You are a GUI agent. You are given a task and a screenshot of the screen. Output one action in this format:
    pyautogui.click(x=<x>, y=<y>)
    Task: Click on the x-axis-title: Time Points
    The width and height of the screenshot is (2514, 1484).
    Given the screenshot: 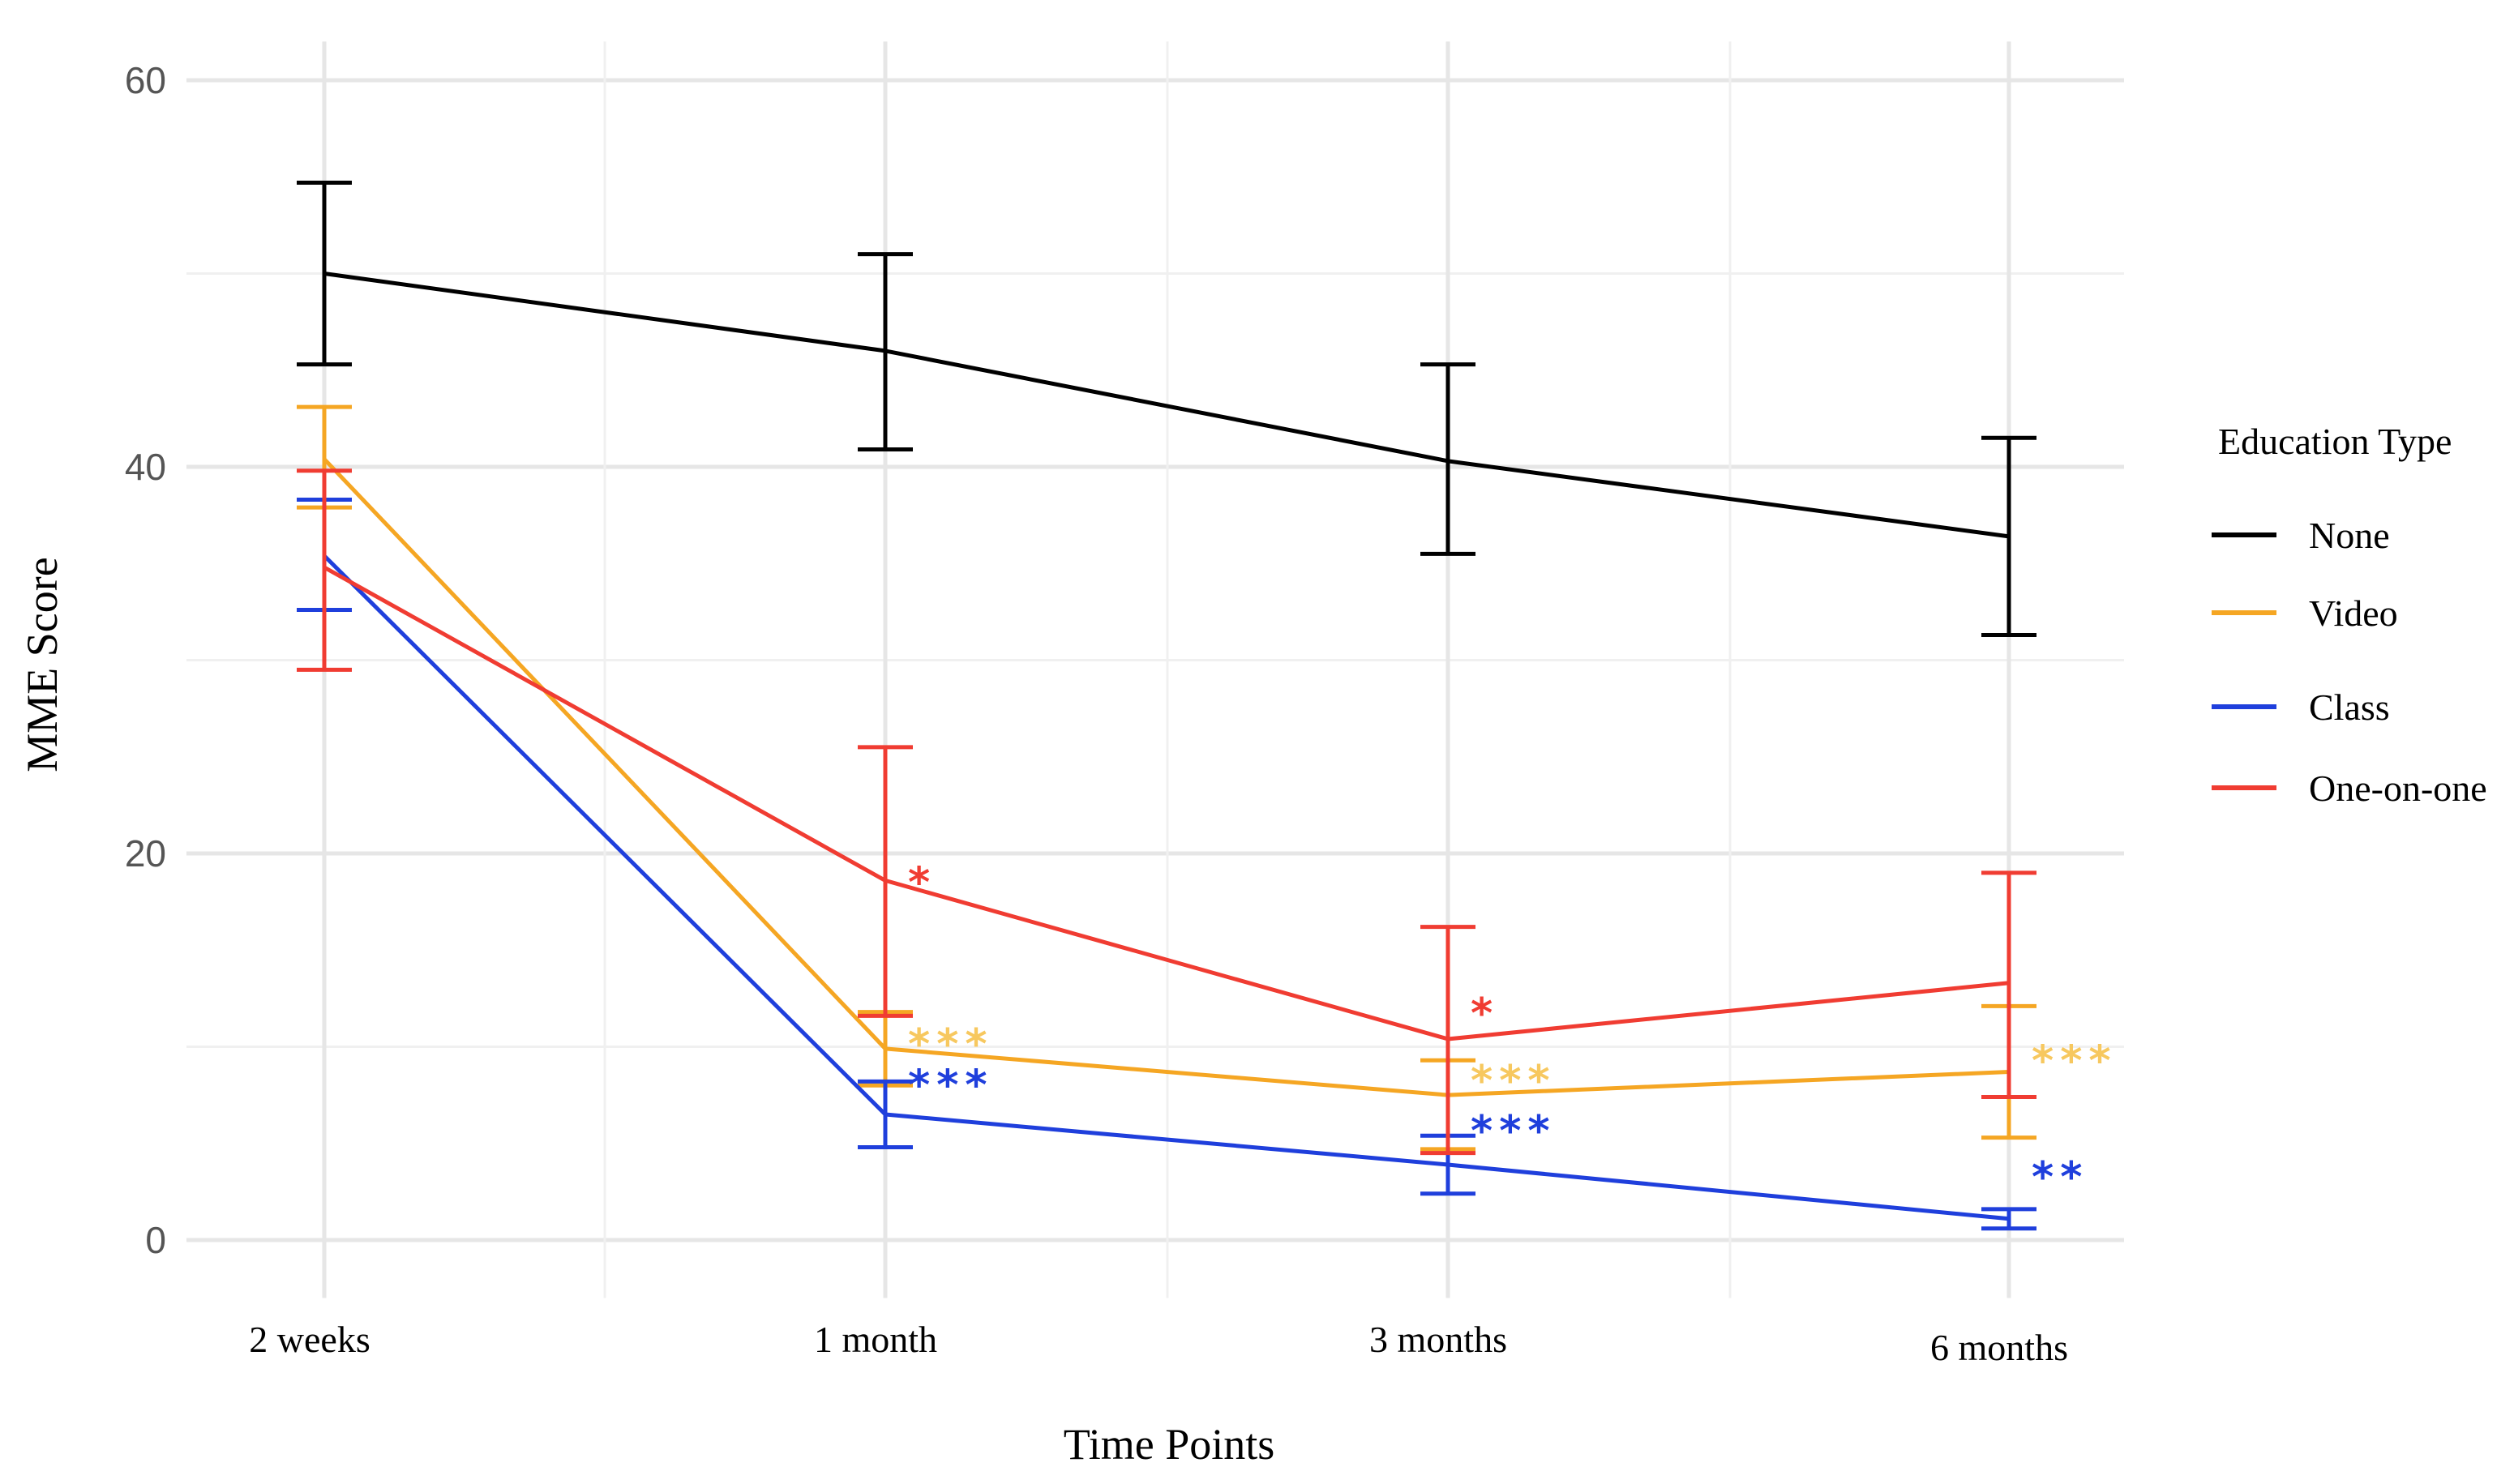 What is the action you would take?
    pyautogui.click(x=1169, y=1444)
    